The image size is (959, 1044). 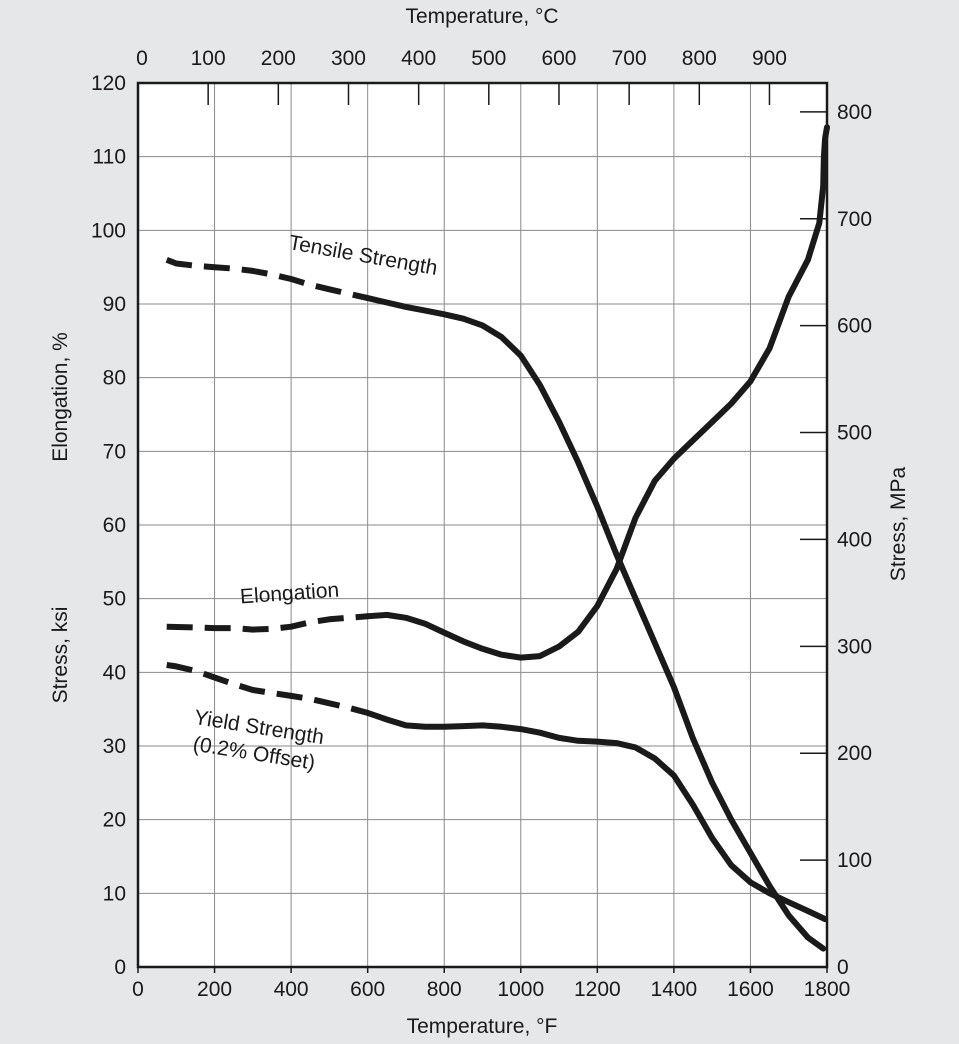 What do you see at coordinates (114, 525) in the screenshot?
I see `y-tick-label-left: 60` at bounding box center [114, 525].